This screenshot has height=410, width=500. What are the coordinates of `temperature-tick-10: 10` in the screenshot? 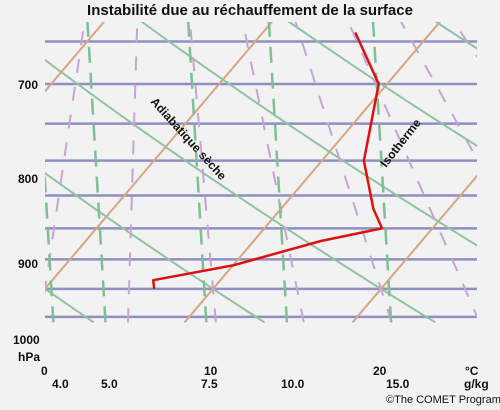 It's located at (211, 371).